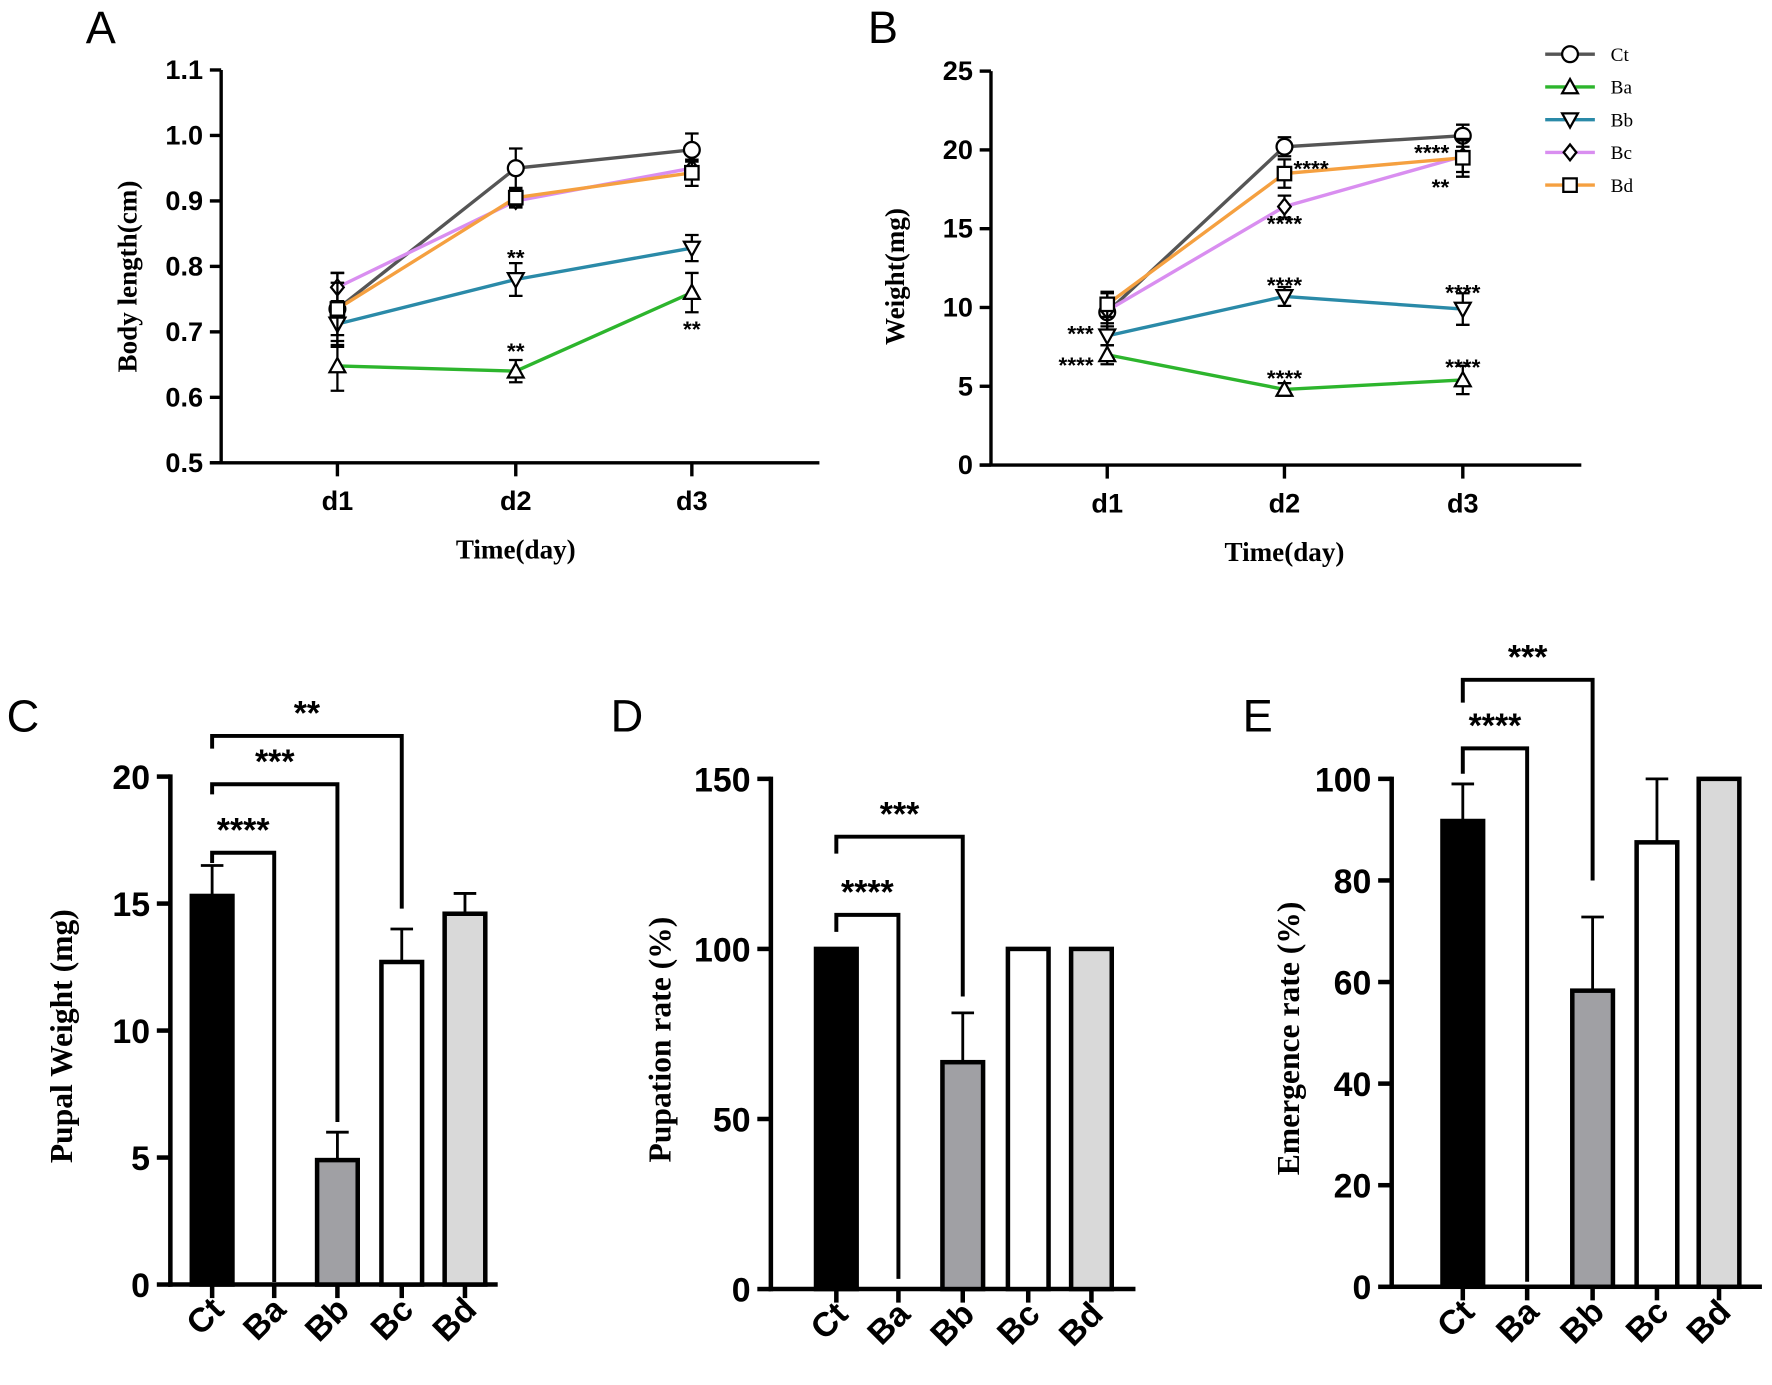  I want to click on y-tick-label: 0.9, so click(184, 200).